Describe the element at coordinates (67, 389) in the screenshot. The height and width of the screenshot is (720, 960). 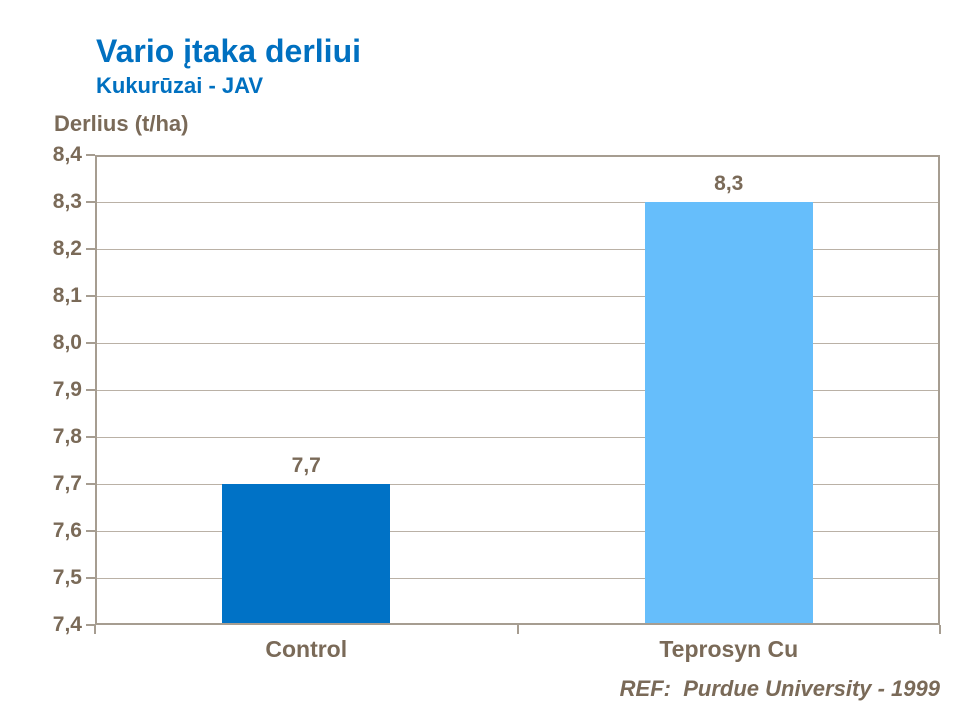
I see `y-tick-label: 7,9` at that location.